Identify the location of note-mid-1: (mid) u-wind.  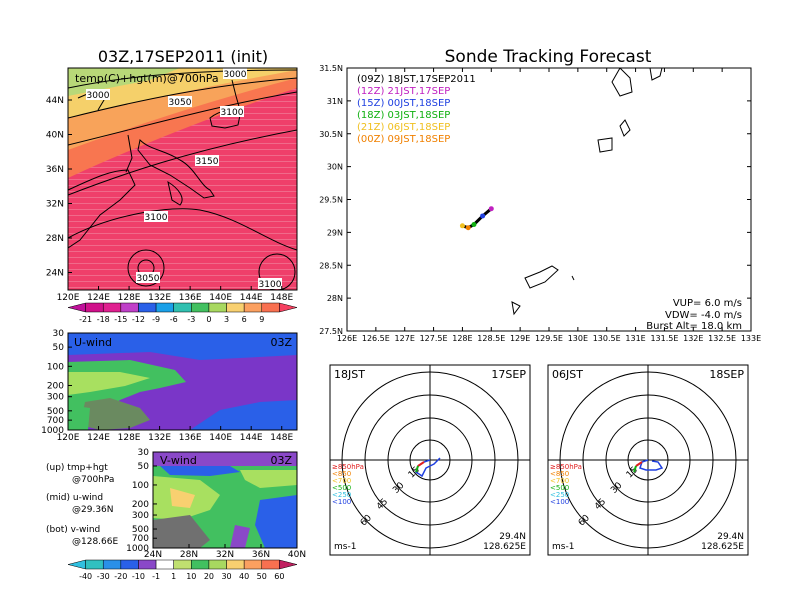
(74, 498).